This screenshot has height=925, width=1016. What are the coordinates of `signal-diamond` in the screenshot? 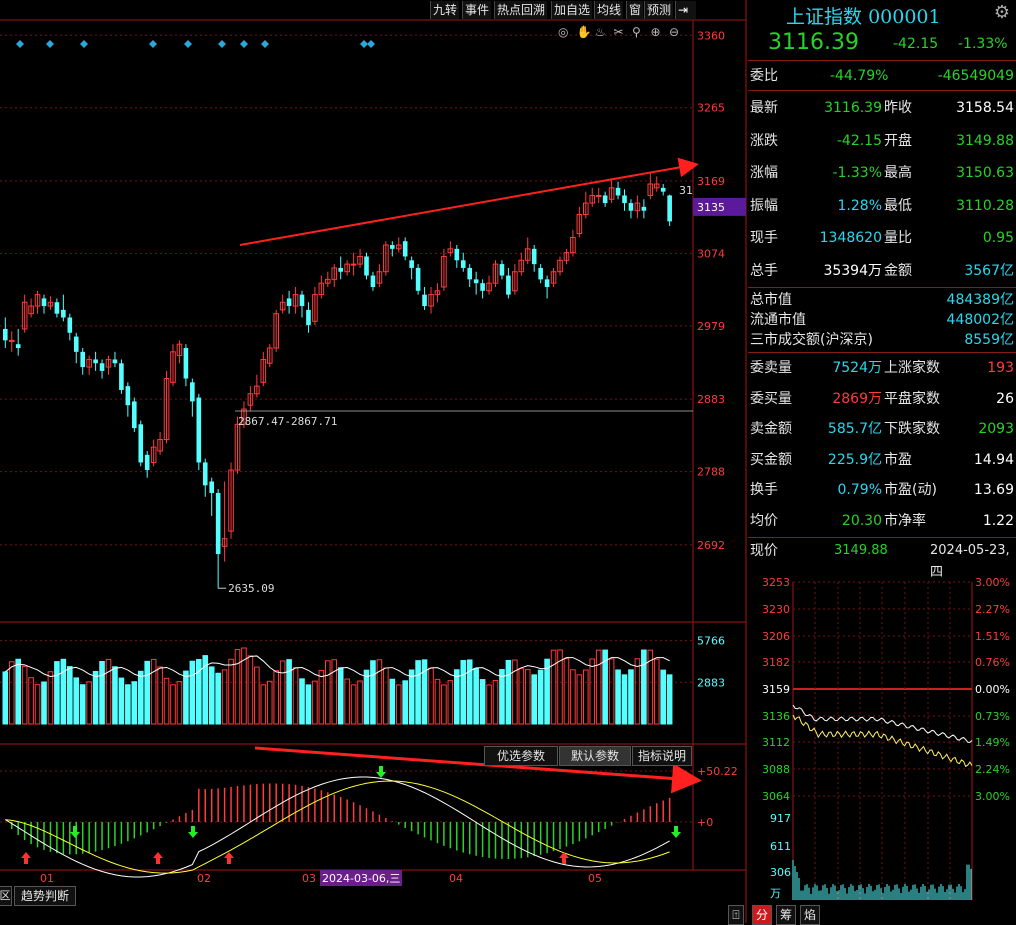 It's located at (222, 44).